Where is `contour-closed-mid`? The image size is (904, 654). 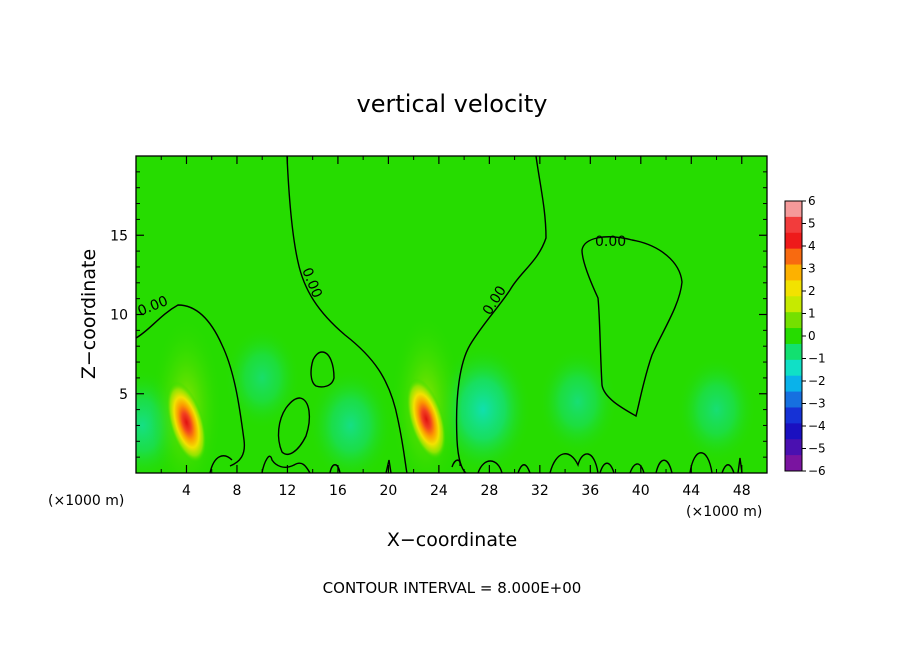
contour-closed-mid is located at coordinates (294, 426).